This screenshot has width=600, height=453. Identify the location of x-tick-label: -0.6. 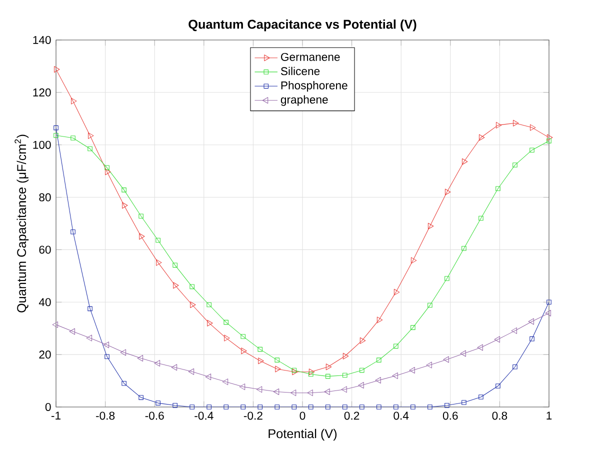
(154, 416).